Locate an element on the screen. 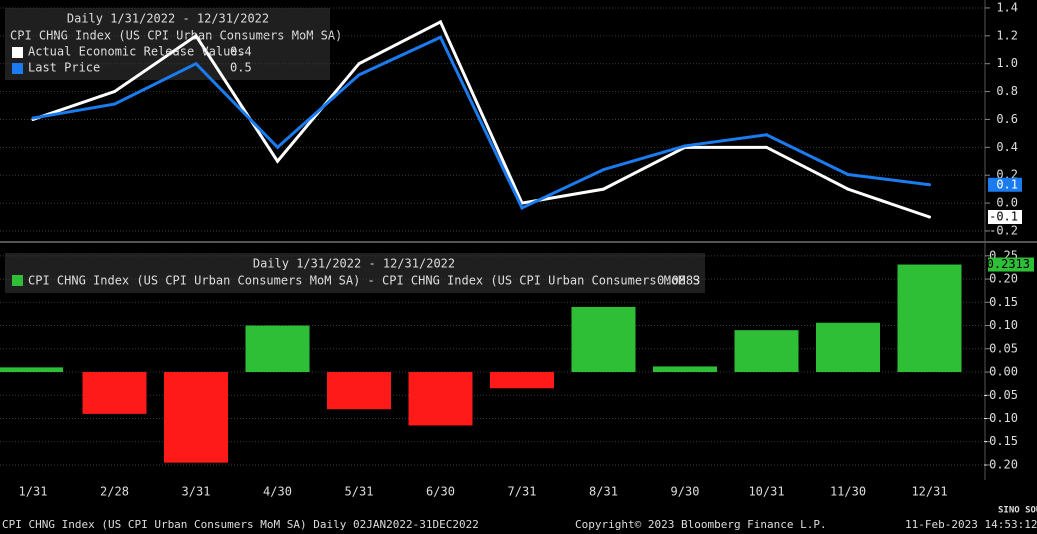 The width and height of the screenshot is (1037, 534). y-tick-label: 0.05 is located at coordinates (1003, 348).